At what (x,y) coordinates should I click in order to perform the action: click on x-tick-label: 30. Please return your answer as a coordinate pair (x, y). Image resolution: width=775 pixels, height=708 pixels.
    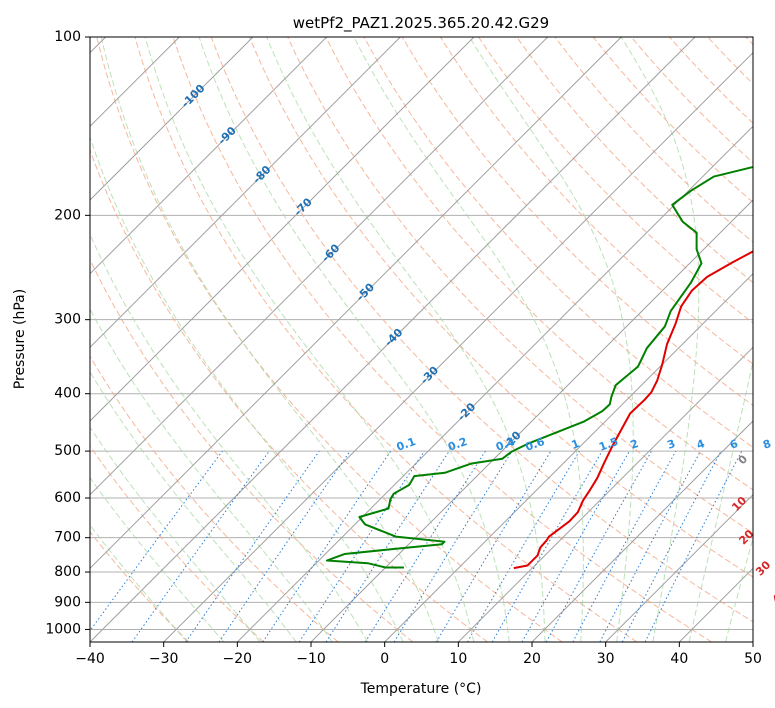
    Looking at the image, I should click on (606, 659).